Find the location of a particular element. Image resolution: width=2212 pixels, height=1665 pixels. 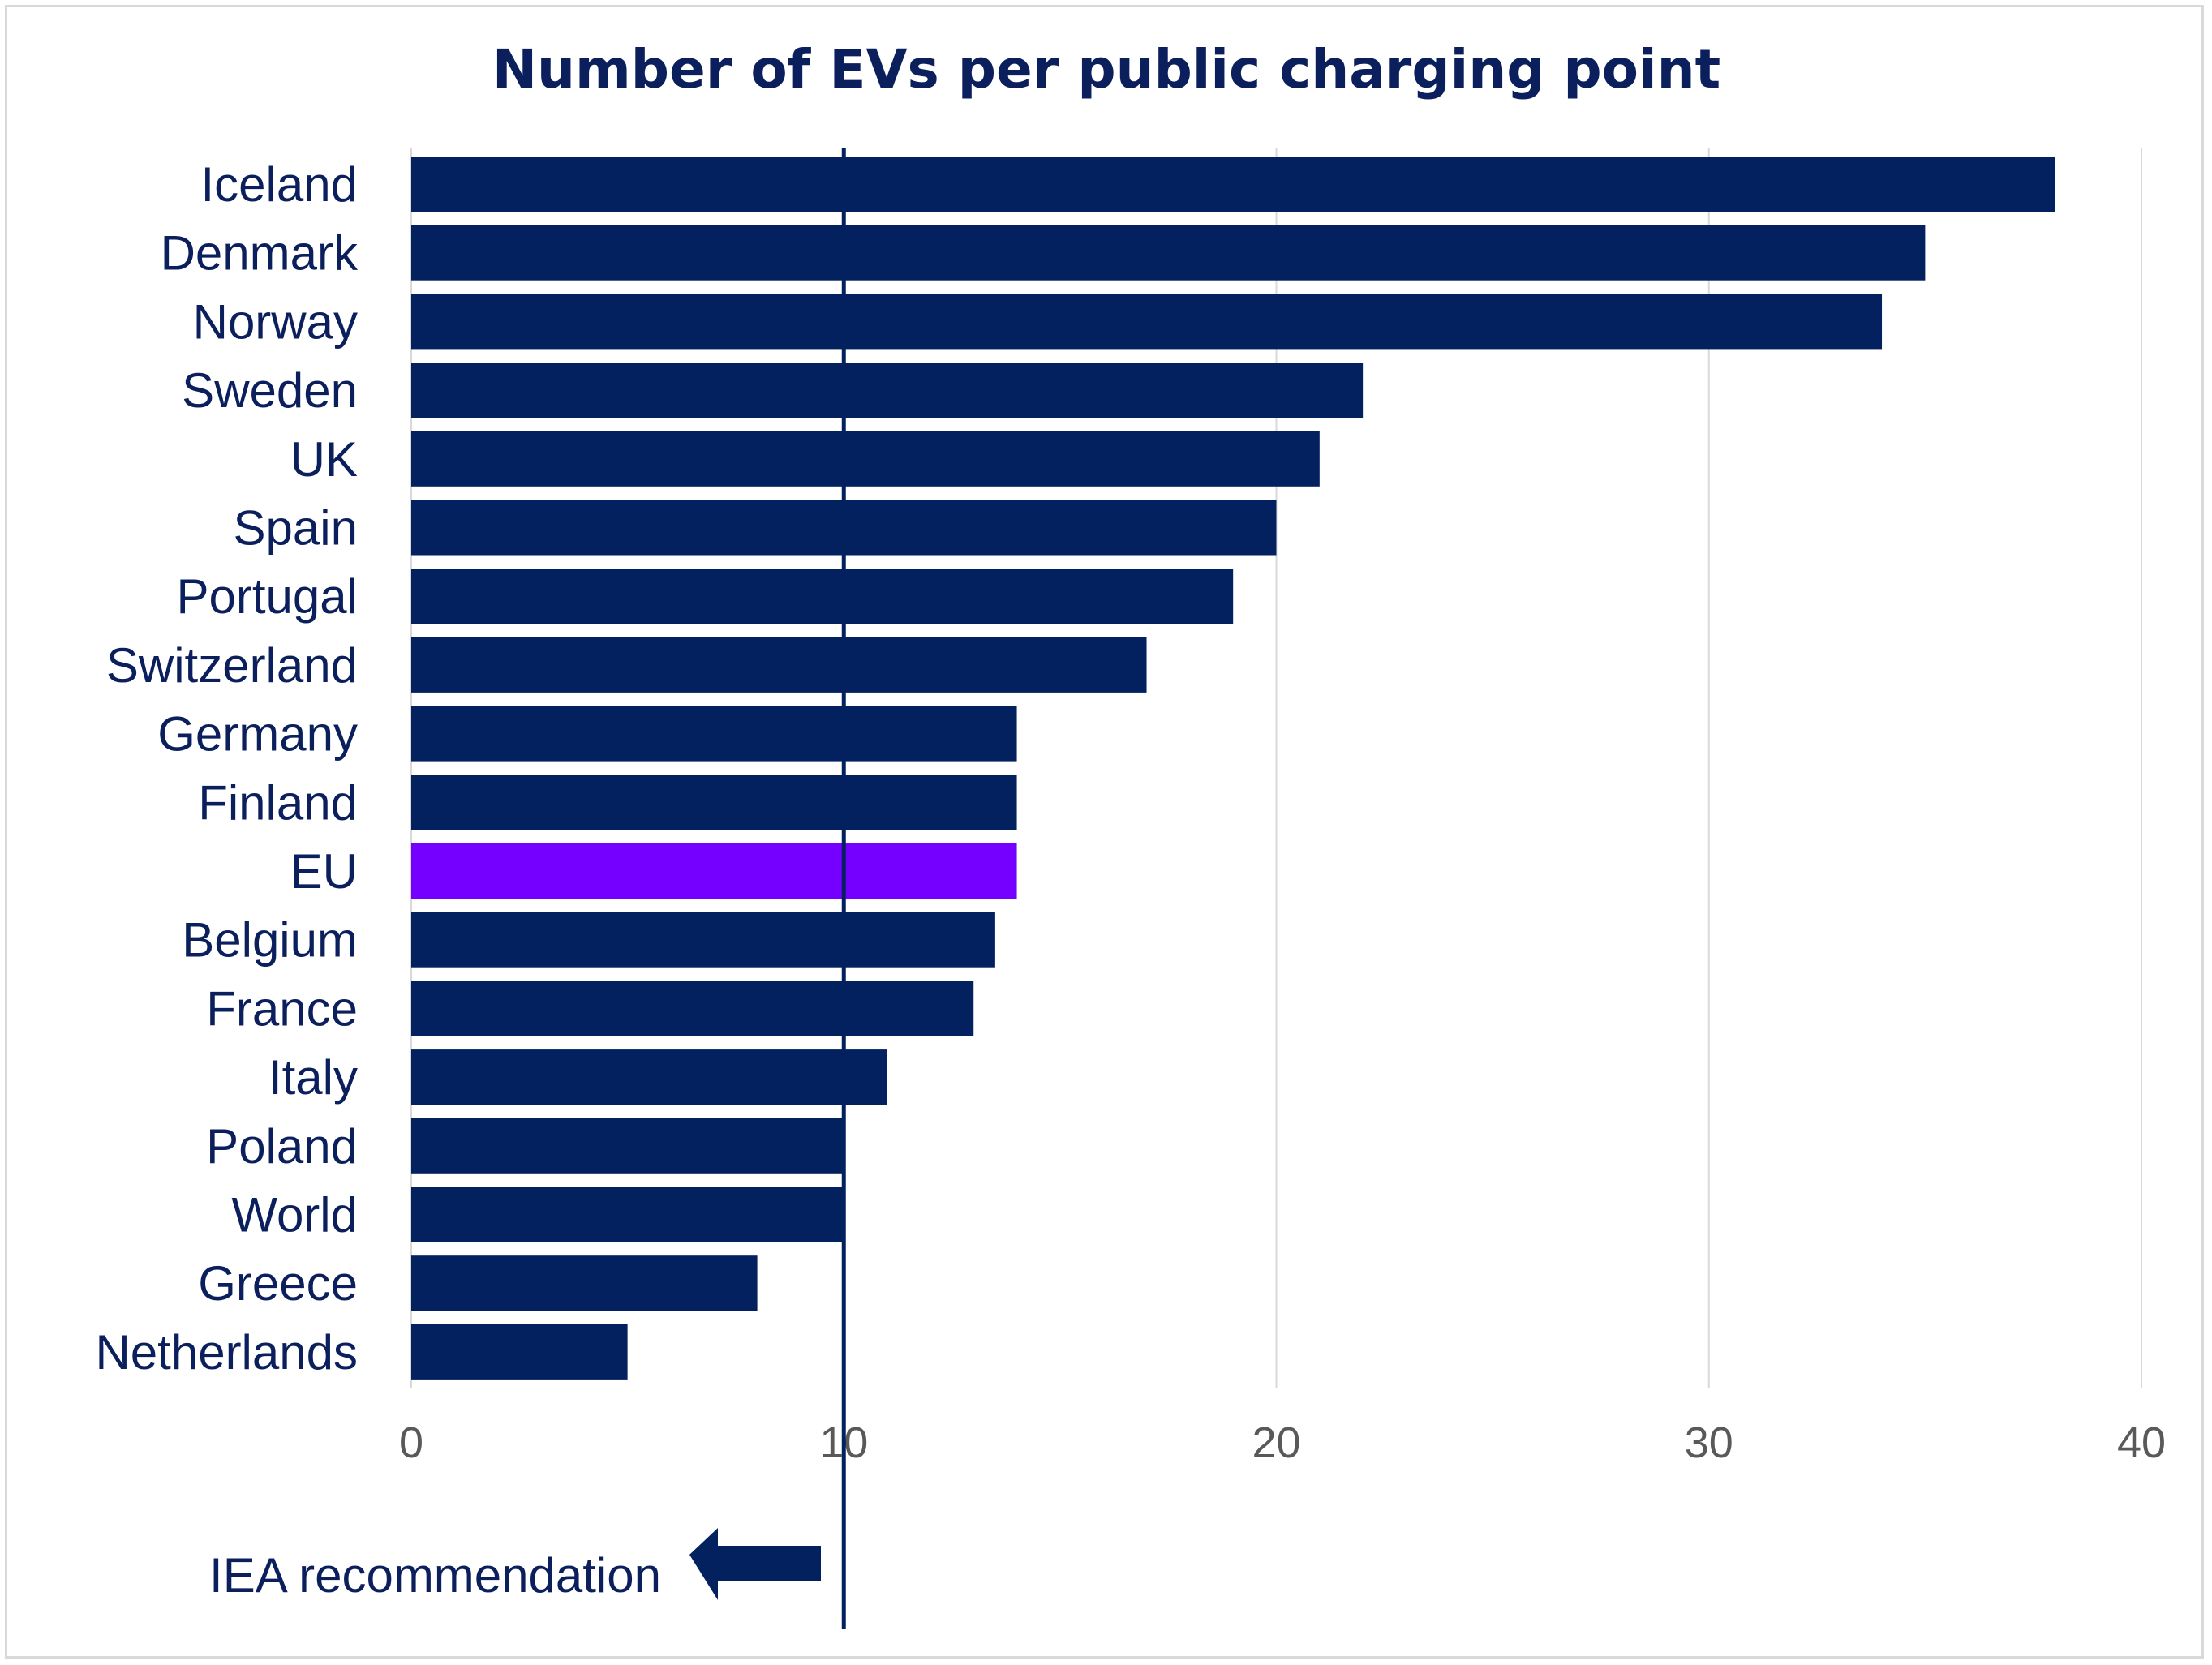

bar-italy is located at coordinates (649, 1077).